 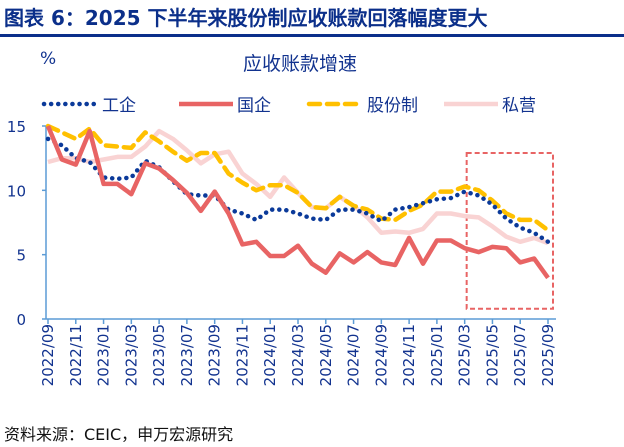 I want to click on x-tick-label: 2024/05, so click(x=326, y=355).